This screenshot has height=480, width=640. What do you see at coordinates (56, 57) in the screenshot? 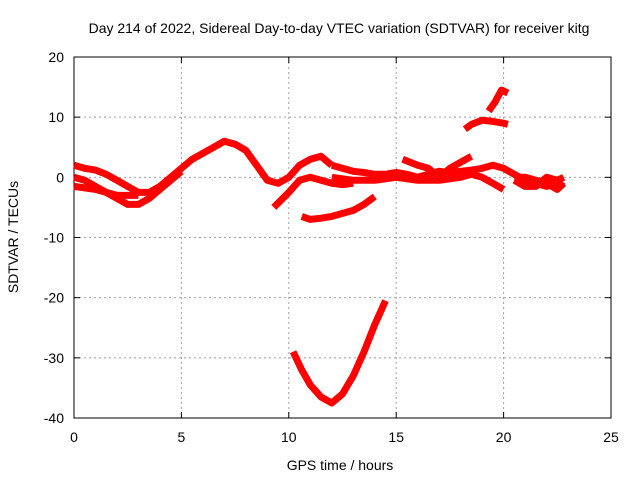
I see `y-tick-label: 20` at bounding box center [56, 57].